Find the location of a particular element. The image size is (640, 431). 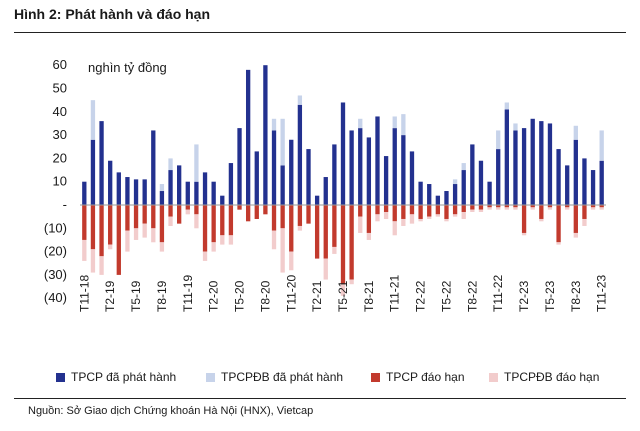

x-tick-label: T5-21 is located at coordinates (343, 296).